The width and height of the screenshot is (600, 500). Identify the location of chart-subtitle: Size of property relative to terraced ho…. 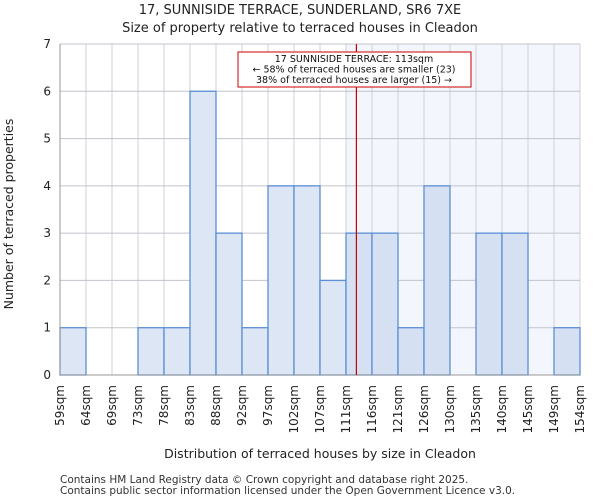
(300, 28).